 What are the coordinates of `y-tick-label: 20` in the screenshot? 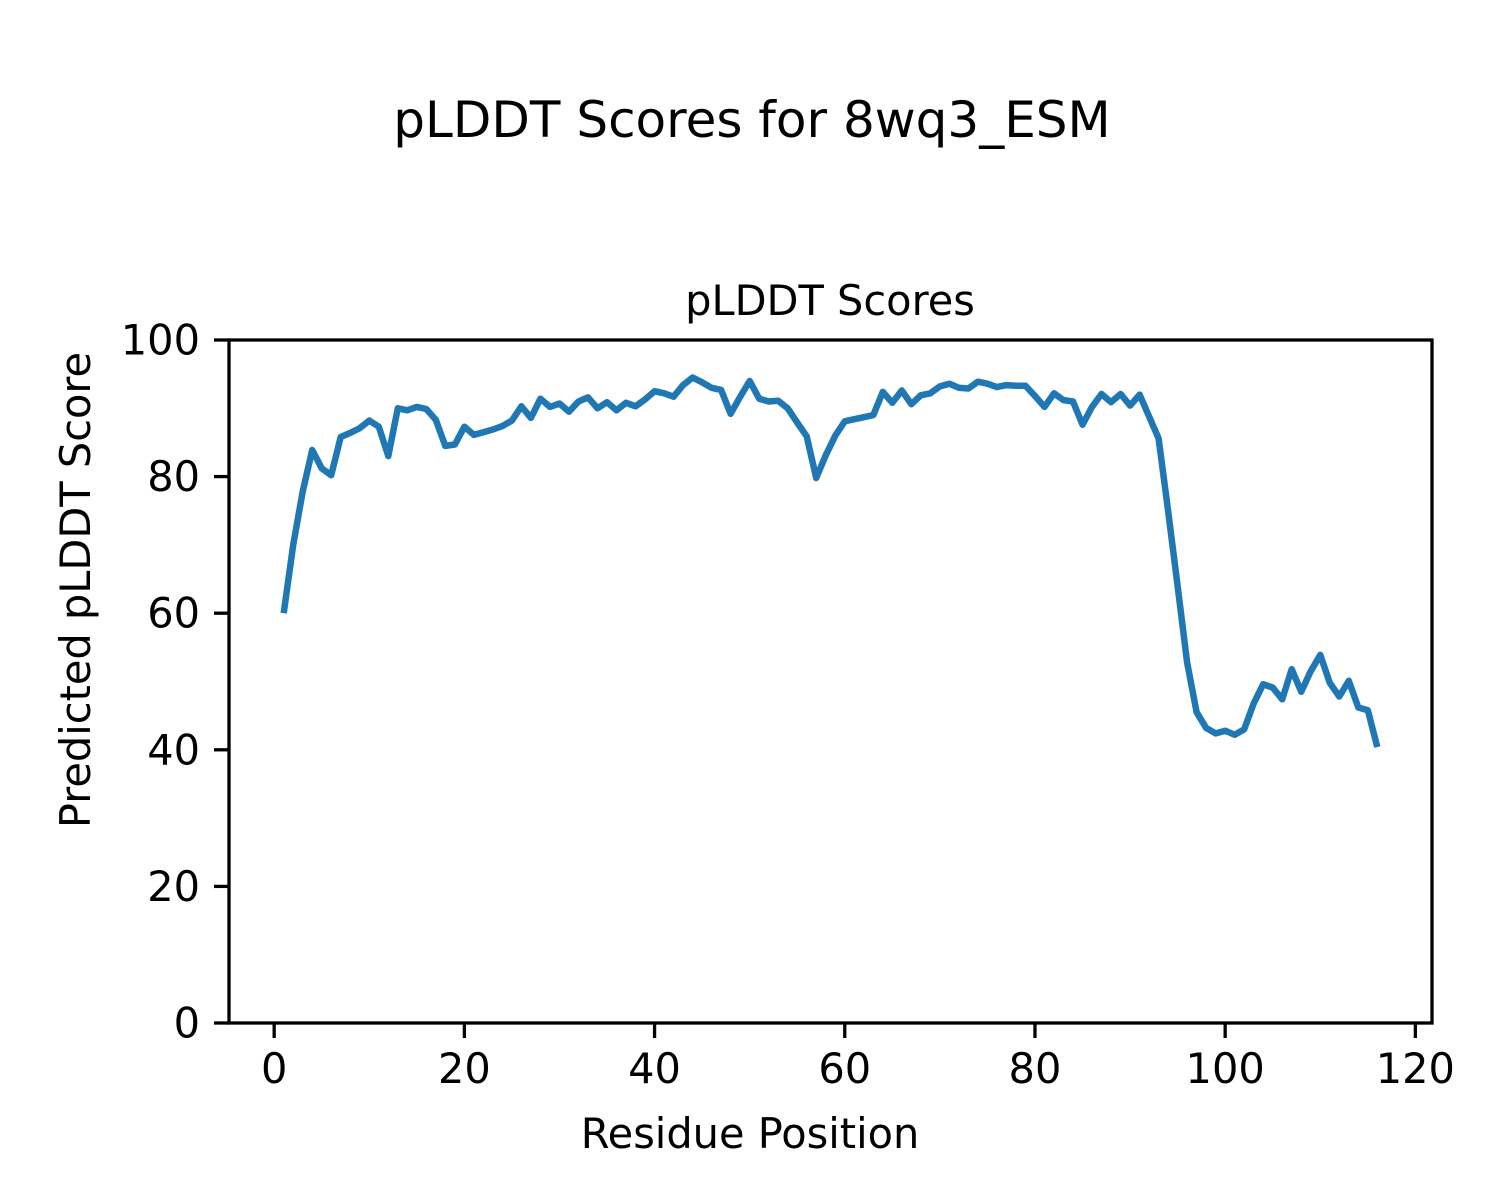 It's located at (173, 886).